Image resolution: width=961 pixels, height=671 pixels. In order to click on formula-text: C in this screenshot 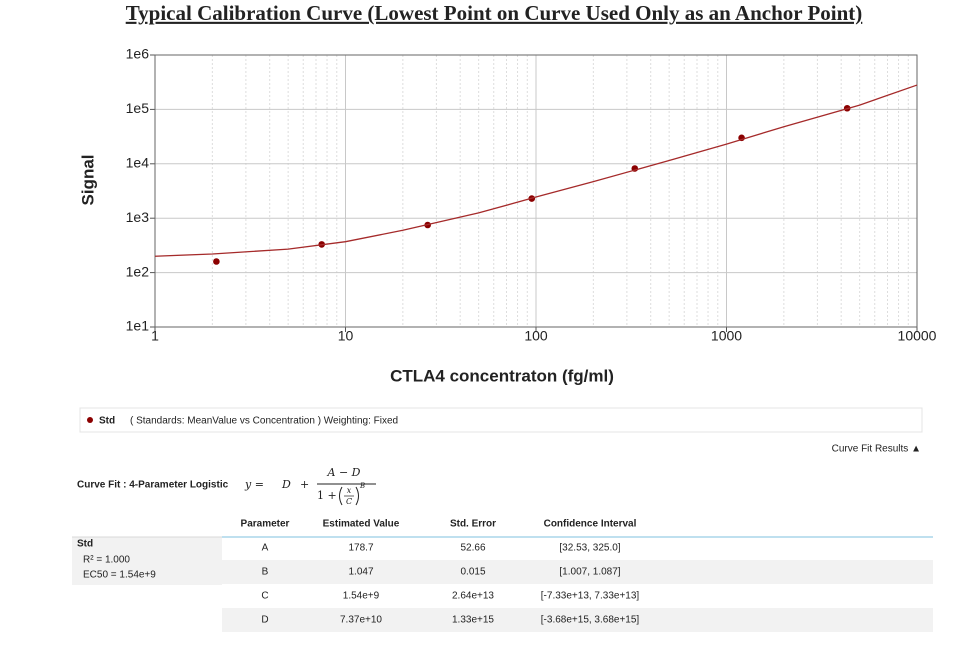, I will do `click(349, 501)`.